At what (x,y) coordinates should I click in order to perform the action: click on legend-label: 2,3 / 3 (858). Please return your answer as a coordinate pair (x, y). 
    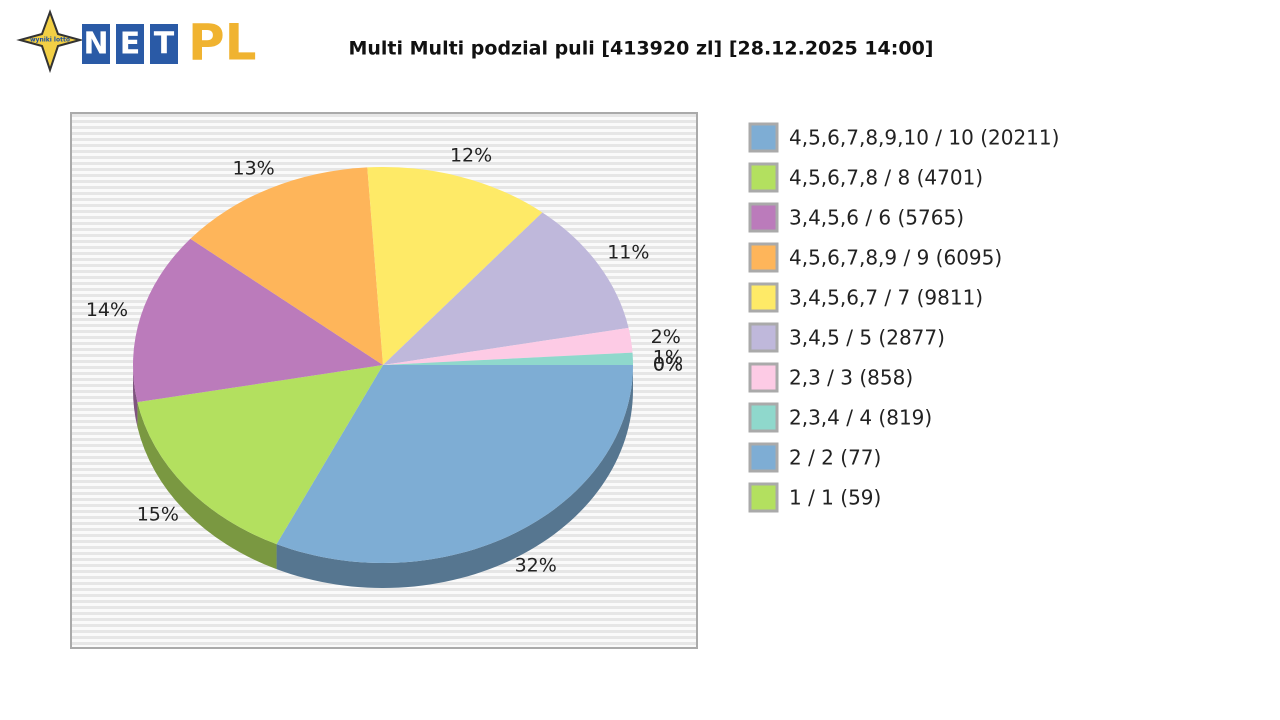
    Looking at the image, I should click on (851, 378).